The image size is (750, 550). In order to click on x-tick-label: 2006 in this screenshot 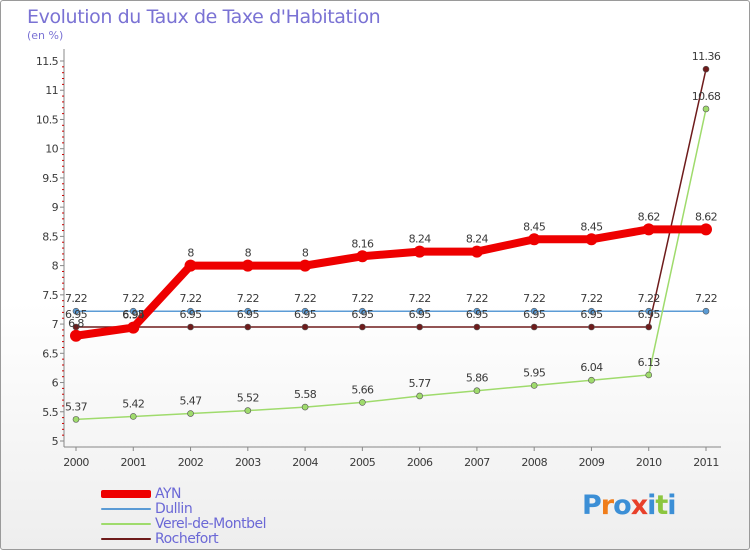, I will do `click(420, 462)`.